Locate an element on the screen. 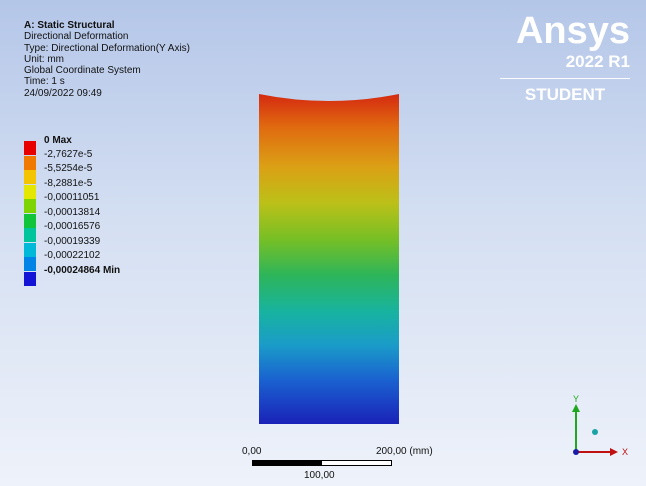  brand-name: Ansys is located at coordinates (572, 31).